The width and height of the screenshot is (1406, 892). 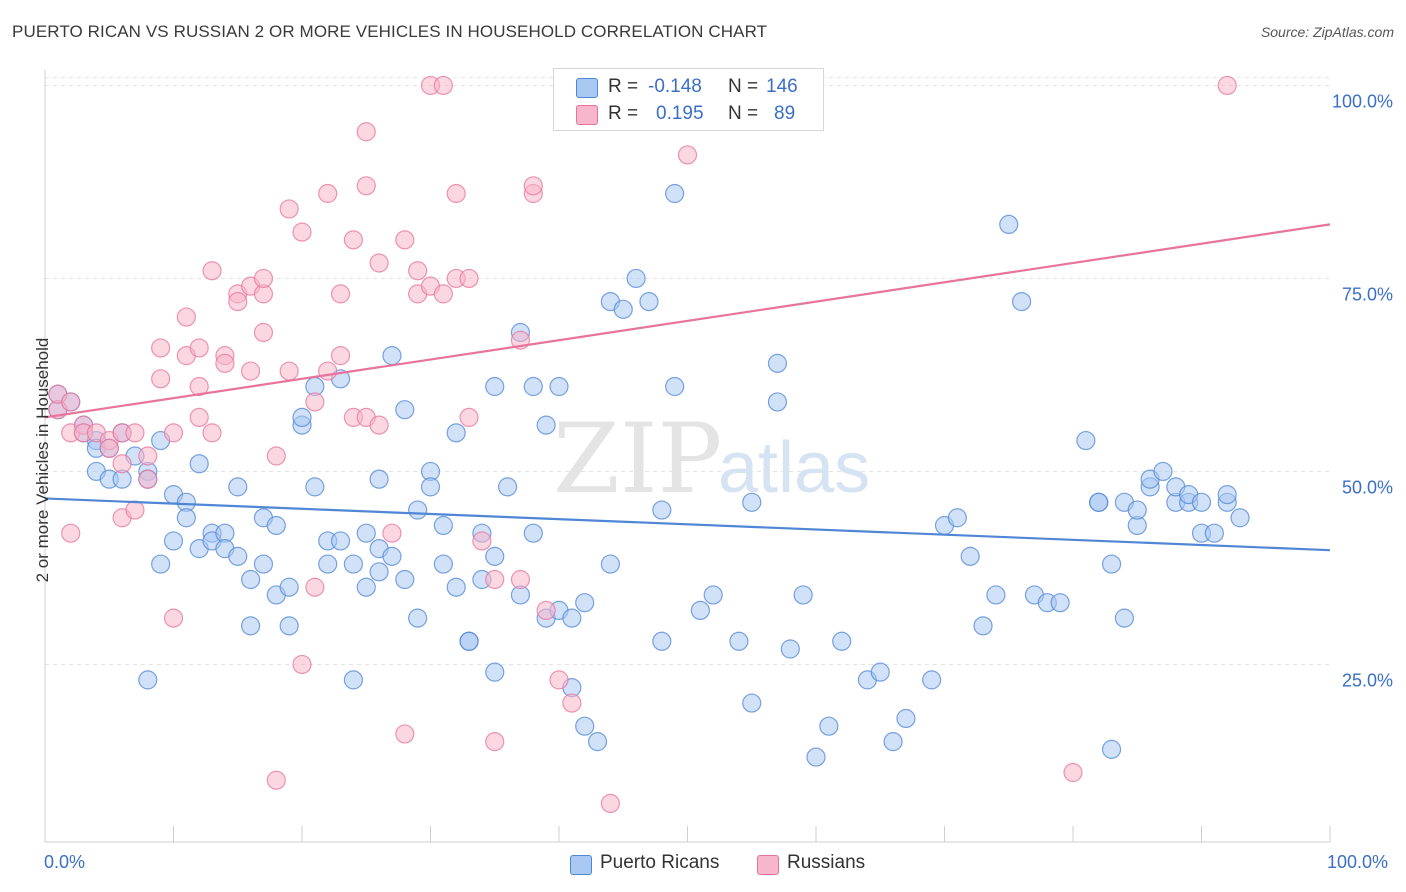 I want to click on y-axis-title: 2 or more Vehicles in Household, so click(x=42, y=460).